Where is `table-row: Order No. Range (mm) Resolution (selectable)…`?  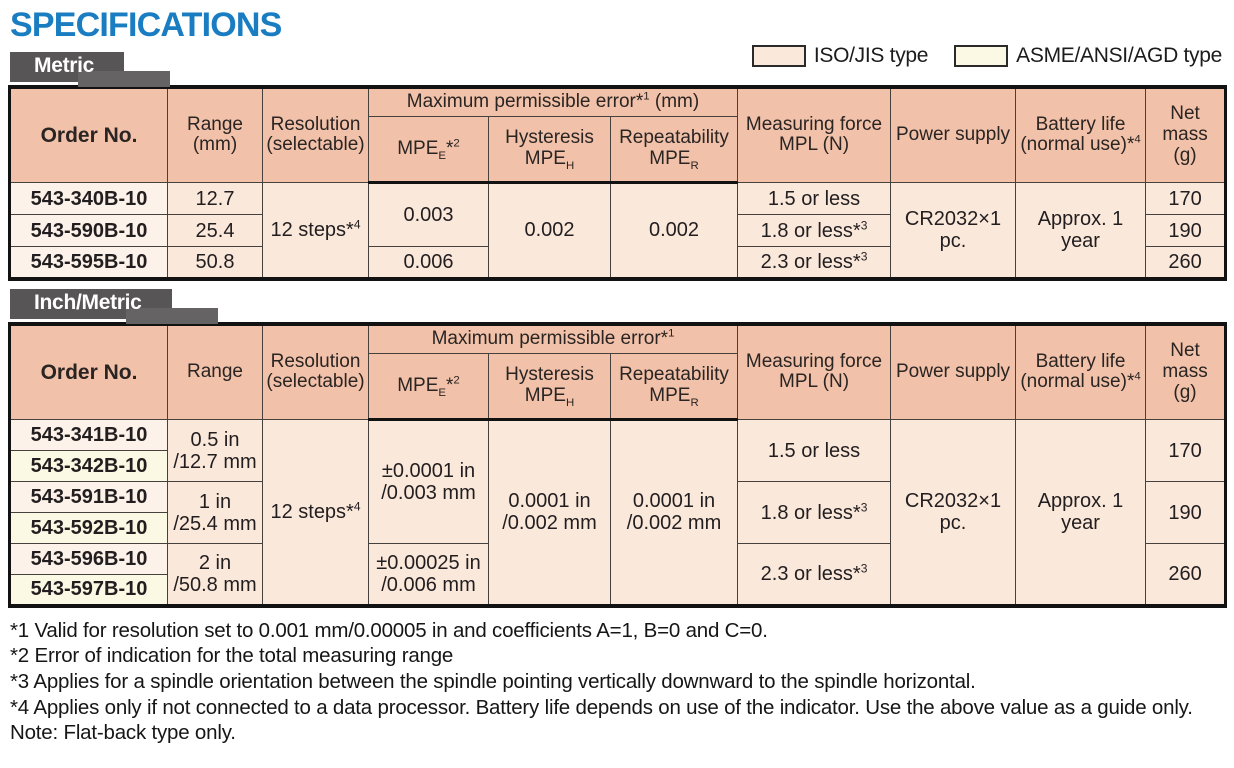 table-row: Order No. Range (mm) Resolution (selectable)… is located at coordinates (618, 135).